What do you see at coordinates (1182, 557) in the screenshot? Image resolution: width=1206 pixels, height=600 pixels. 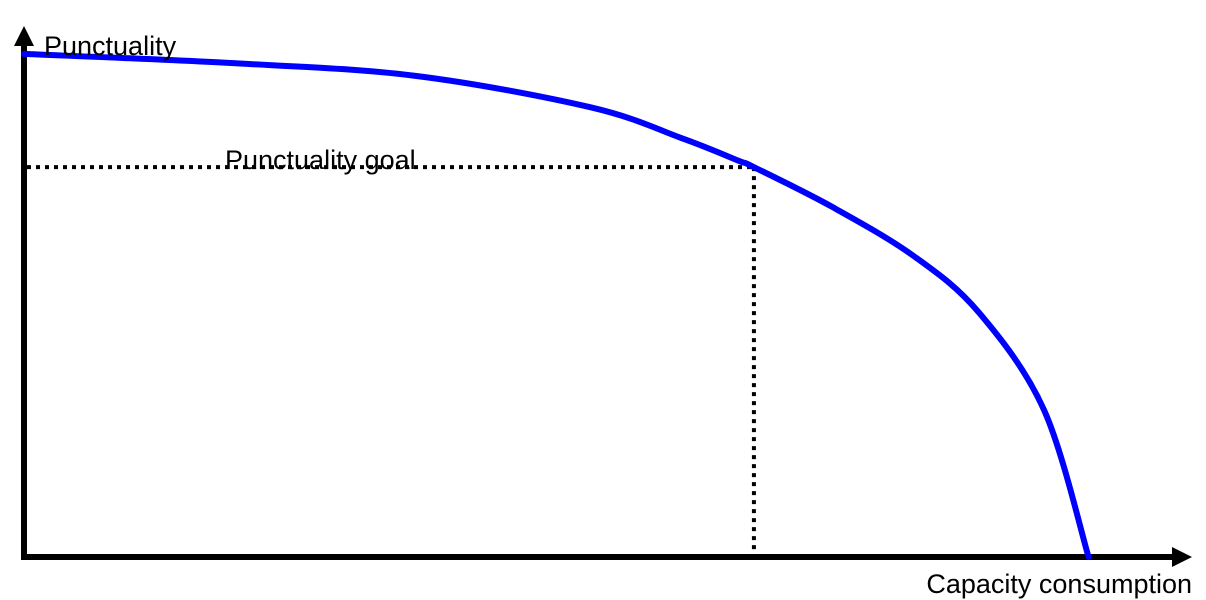 I see `x-axis-arrowhead` at bounding box center [1182, 557].